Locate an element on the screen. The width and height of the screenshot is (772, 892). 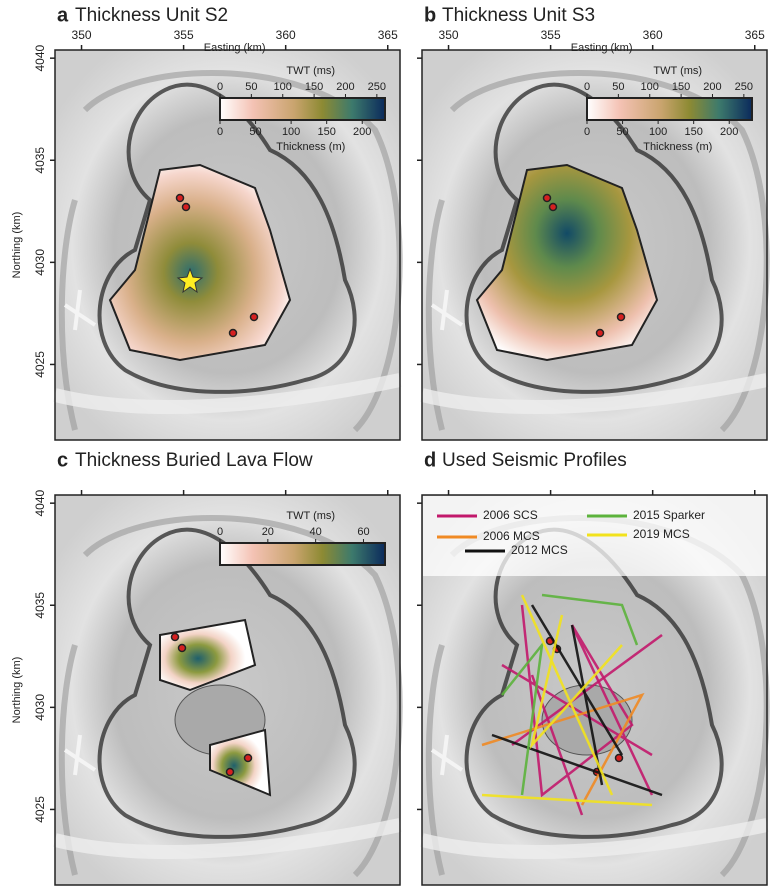
northing-tick-label: 4040 is located at coordinates (40, 502).